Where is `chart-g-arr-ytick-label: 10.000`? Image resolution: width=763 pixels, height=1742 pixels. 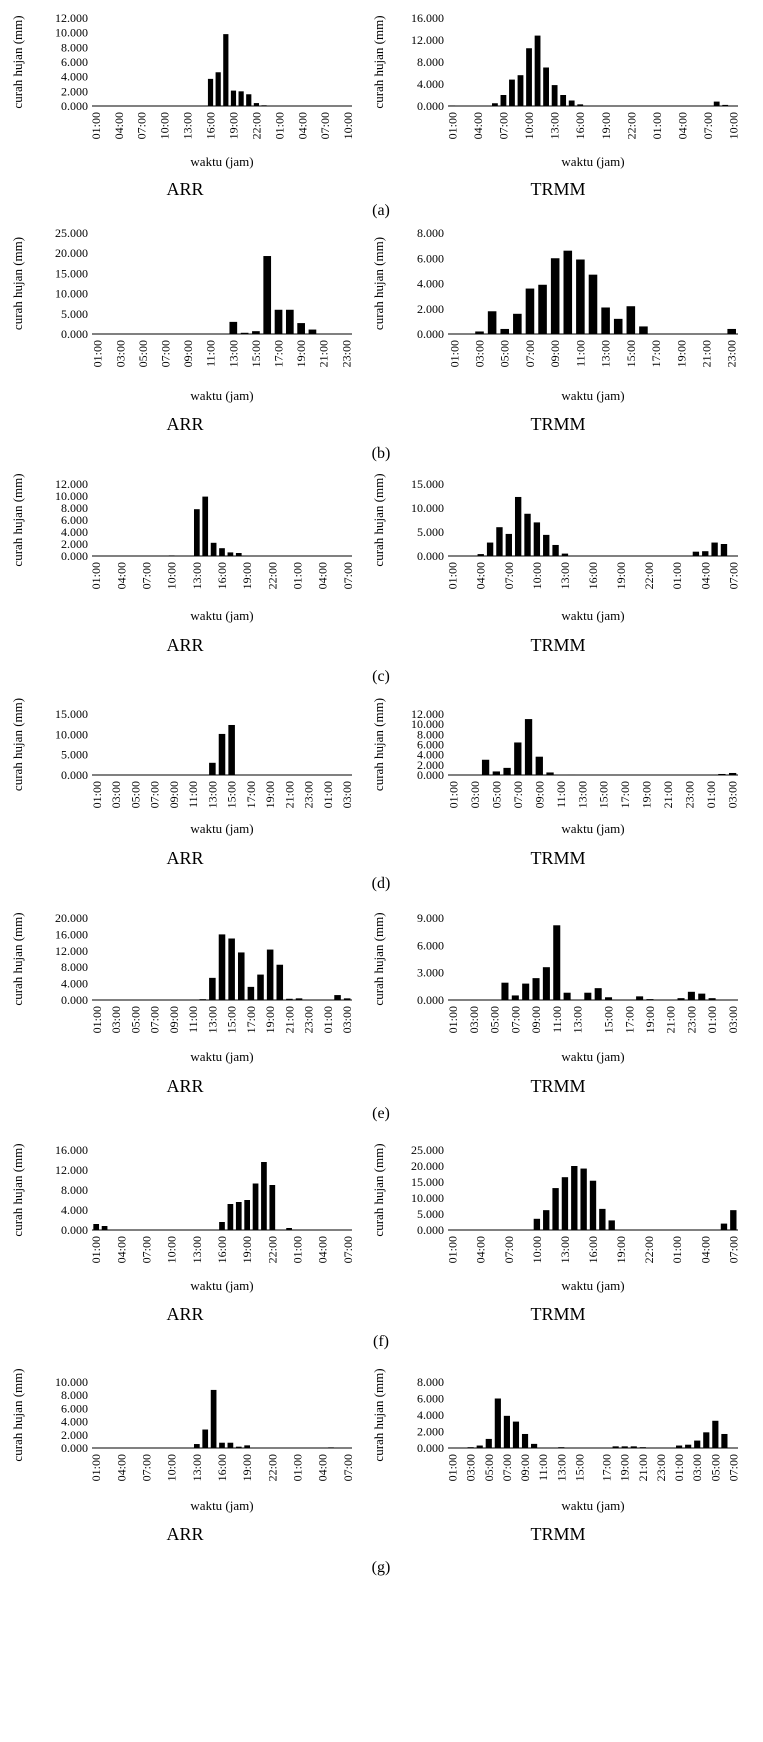
chart-g-arr-ytick-label: 10.000 is located at coordinates (71, 1382).